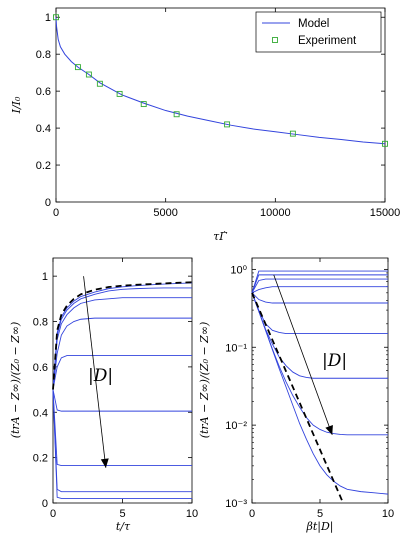 The height and width of the screenshot is (548, 415). What do you see at coordinates (192, 514) in the screenshot?
I see `bl-x-tick-label: 10` at bounding box center [192, 514].